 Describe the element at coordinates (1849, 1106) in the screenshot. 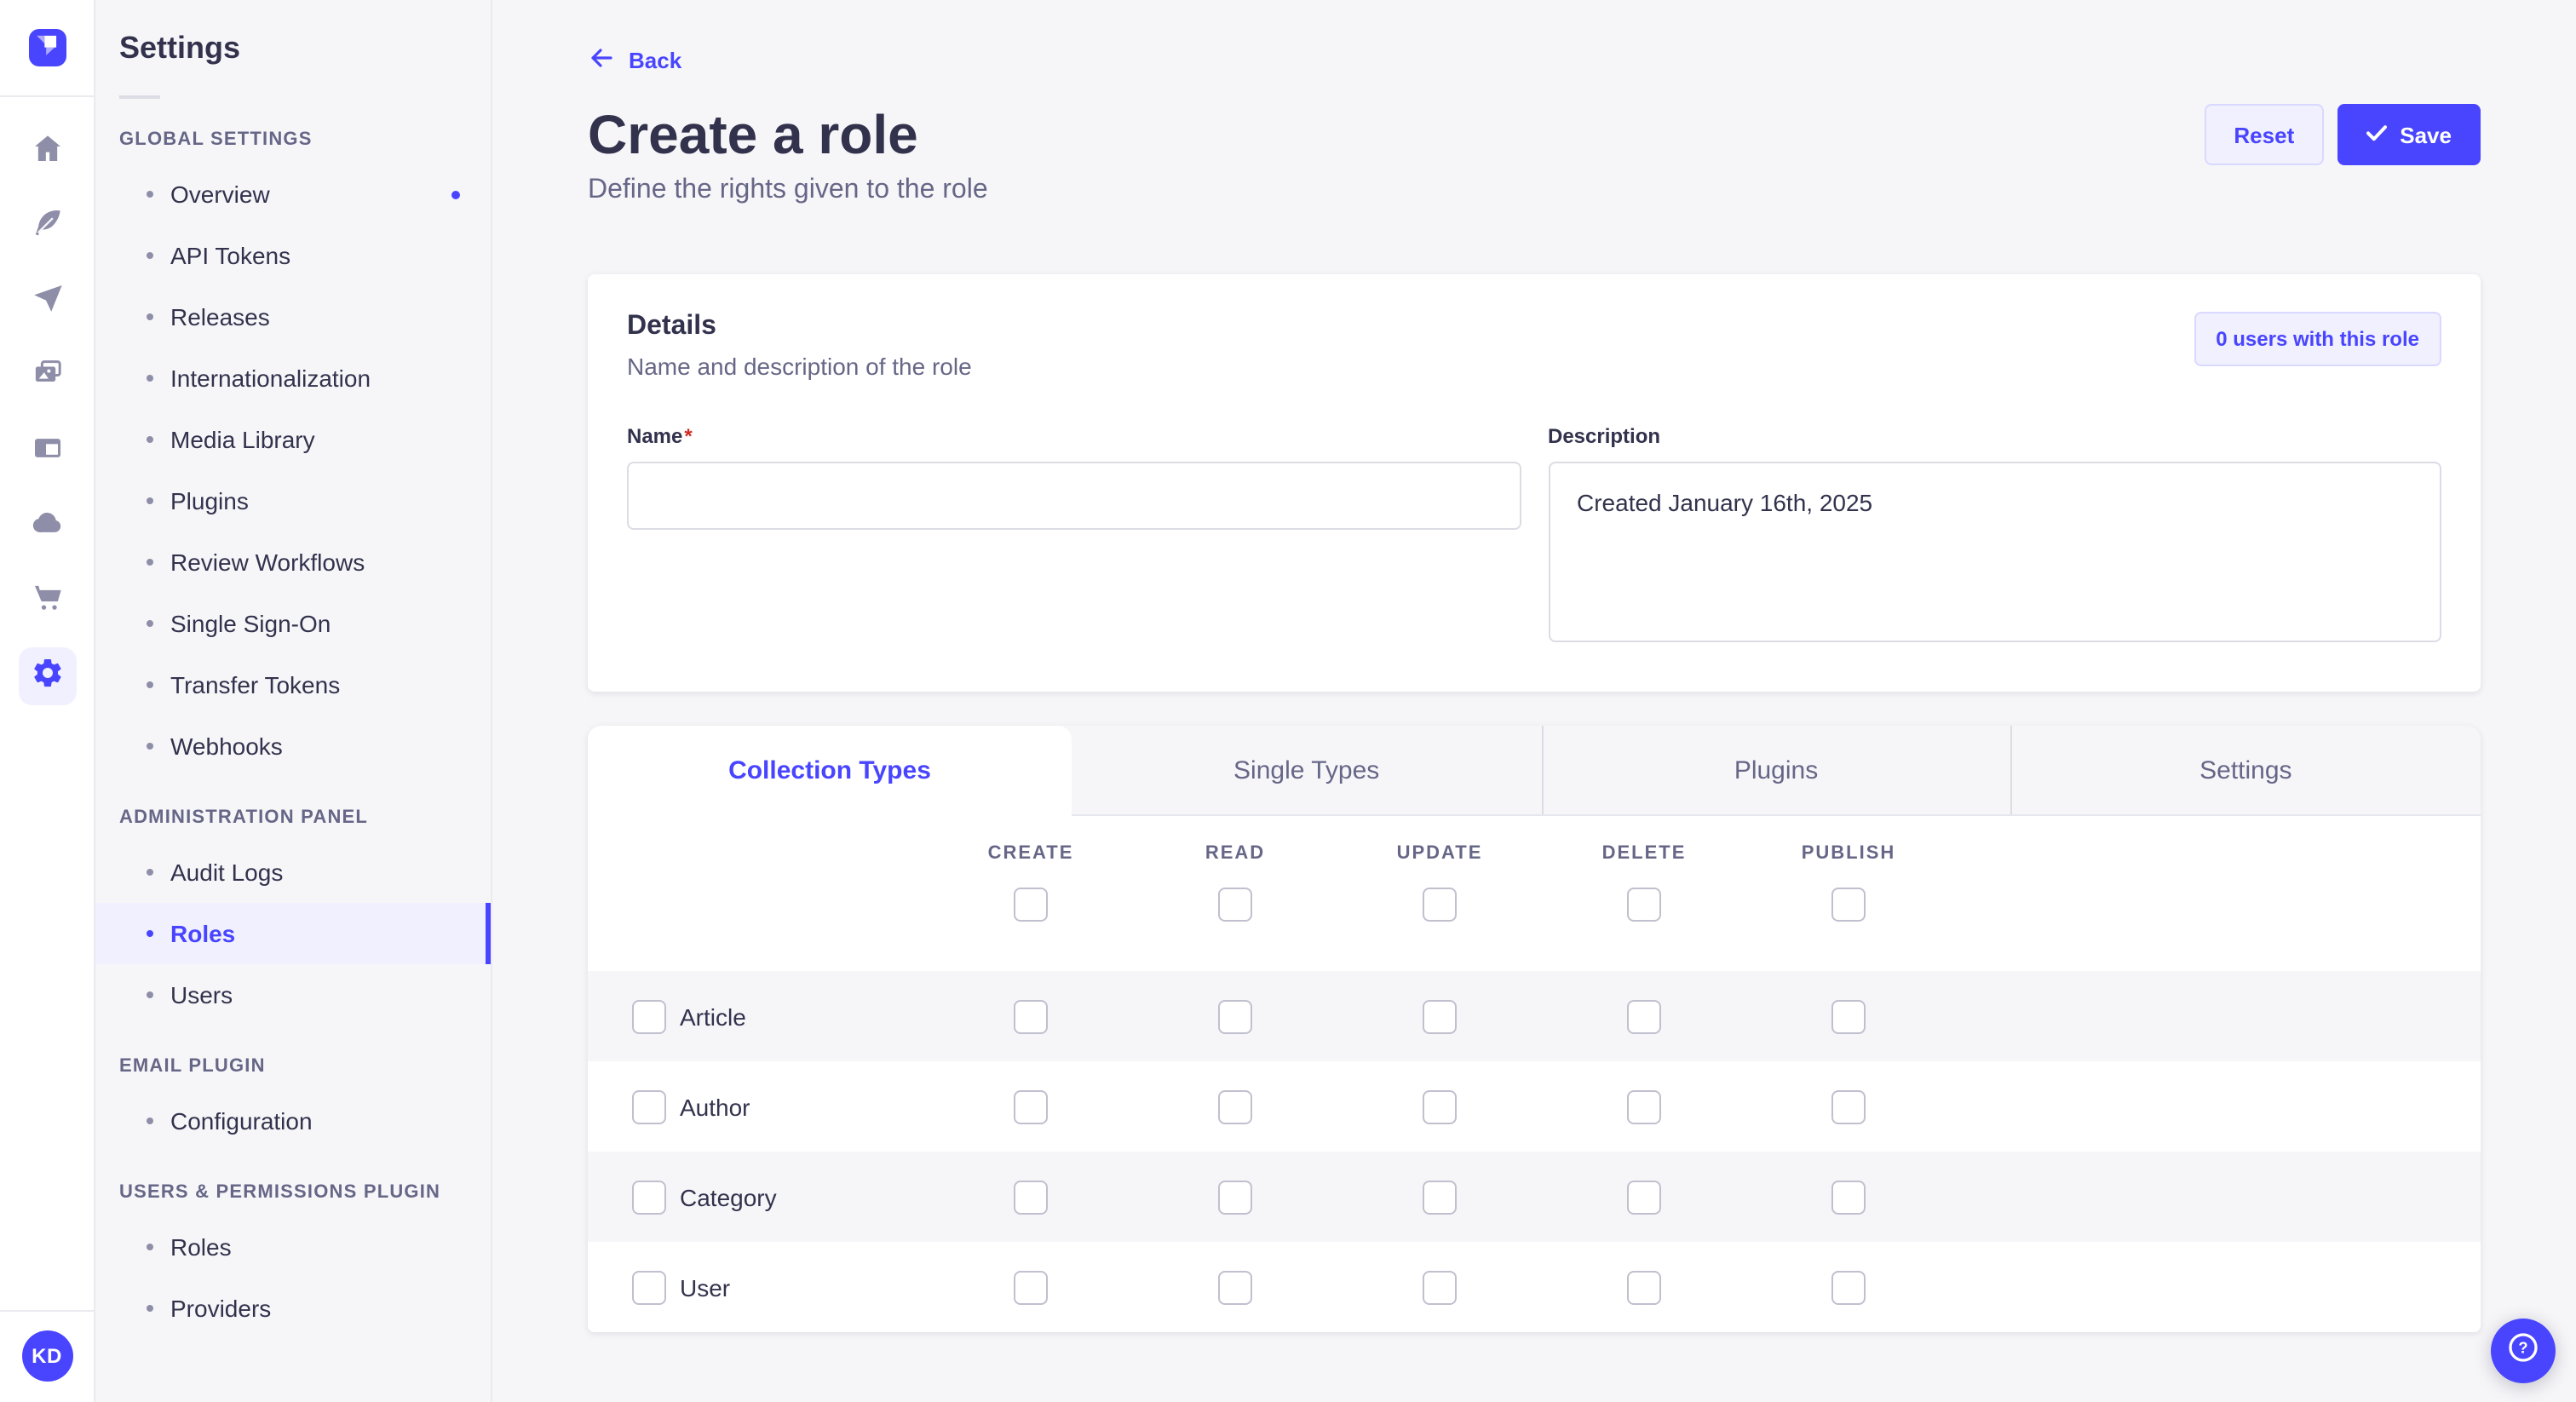

I see `checkbox-author-publish` at that location.